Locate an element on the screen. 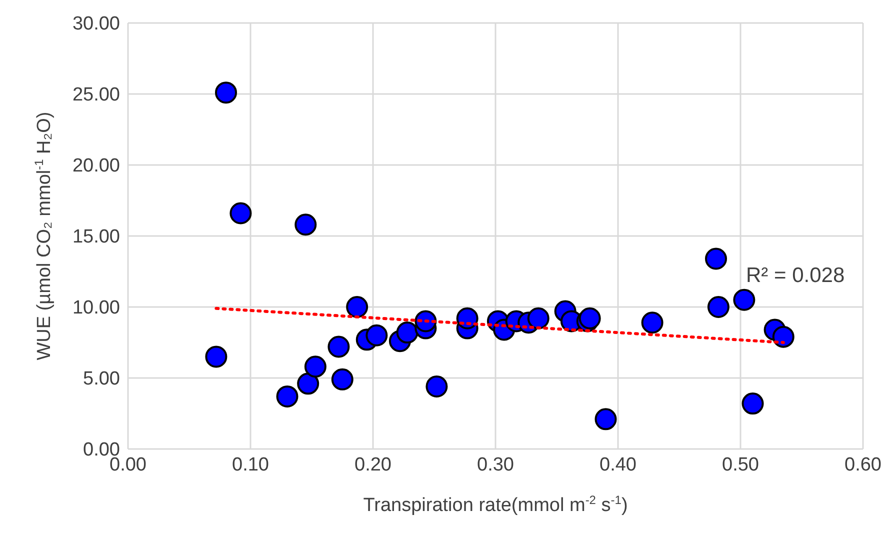 Image resolution: width=891 pixels, height=547 pixels. x-tick-label: 0.10 is located at coordinates (250, 465).